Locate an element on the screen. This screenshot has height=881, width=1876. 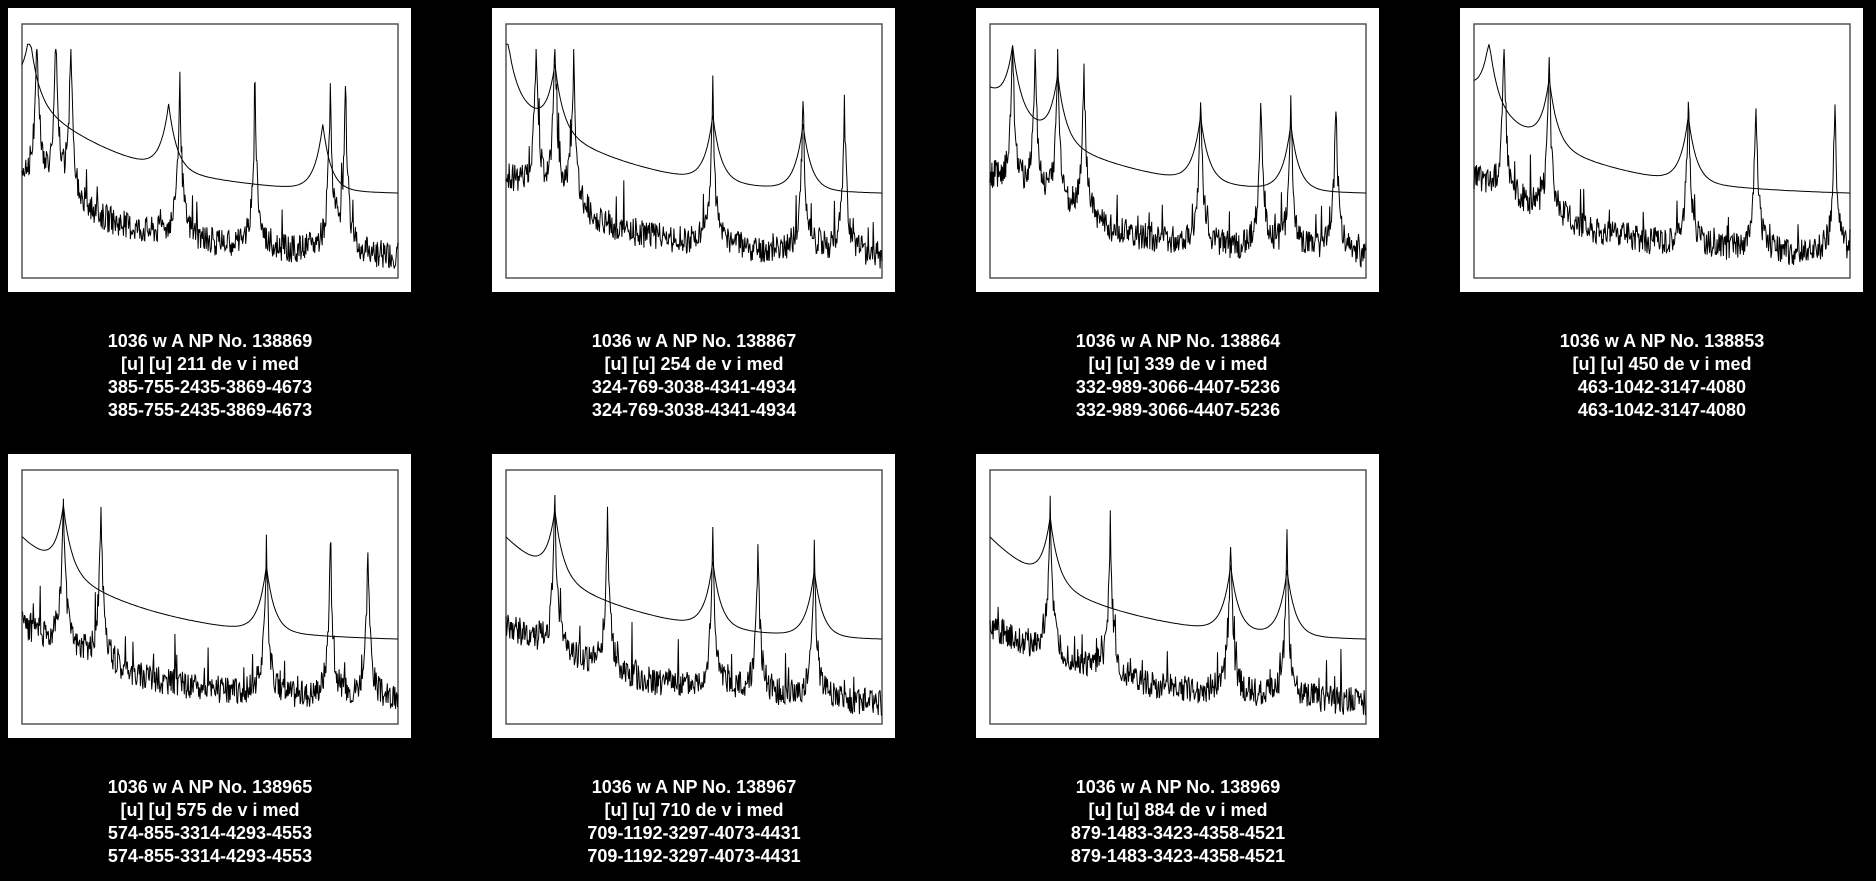
caption-subtitle: [u] [u] 575 de v i med is located at coordinates (210, 810).